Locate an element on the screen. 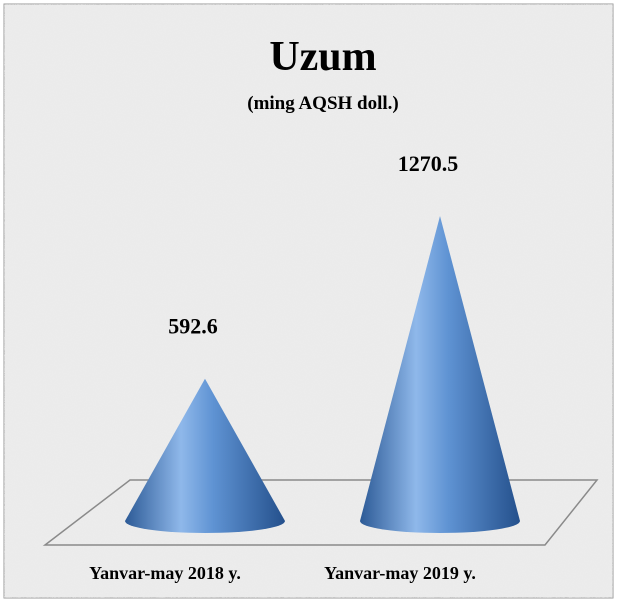 The width and height of the screenshot is (617, 602). chart-subtitle: (ming AQSH doll.) is located at coordinates (323, 103).